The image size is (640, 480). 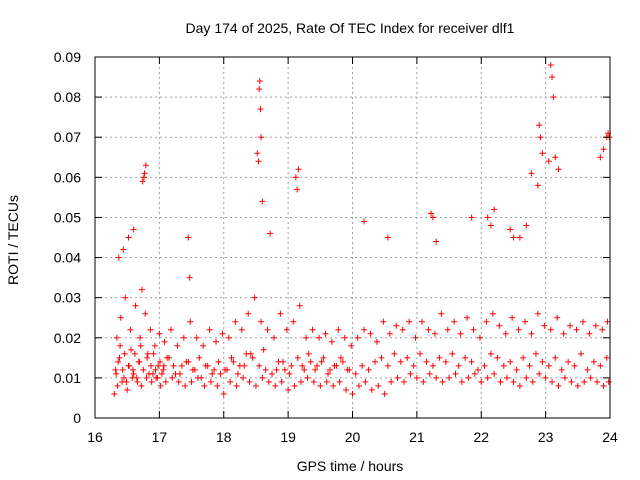 I want to click on x-tick-label: 22, so click(x=481, y=437).